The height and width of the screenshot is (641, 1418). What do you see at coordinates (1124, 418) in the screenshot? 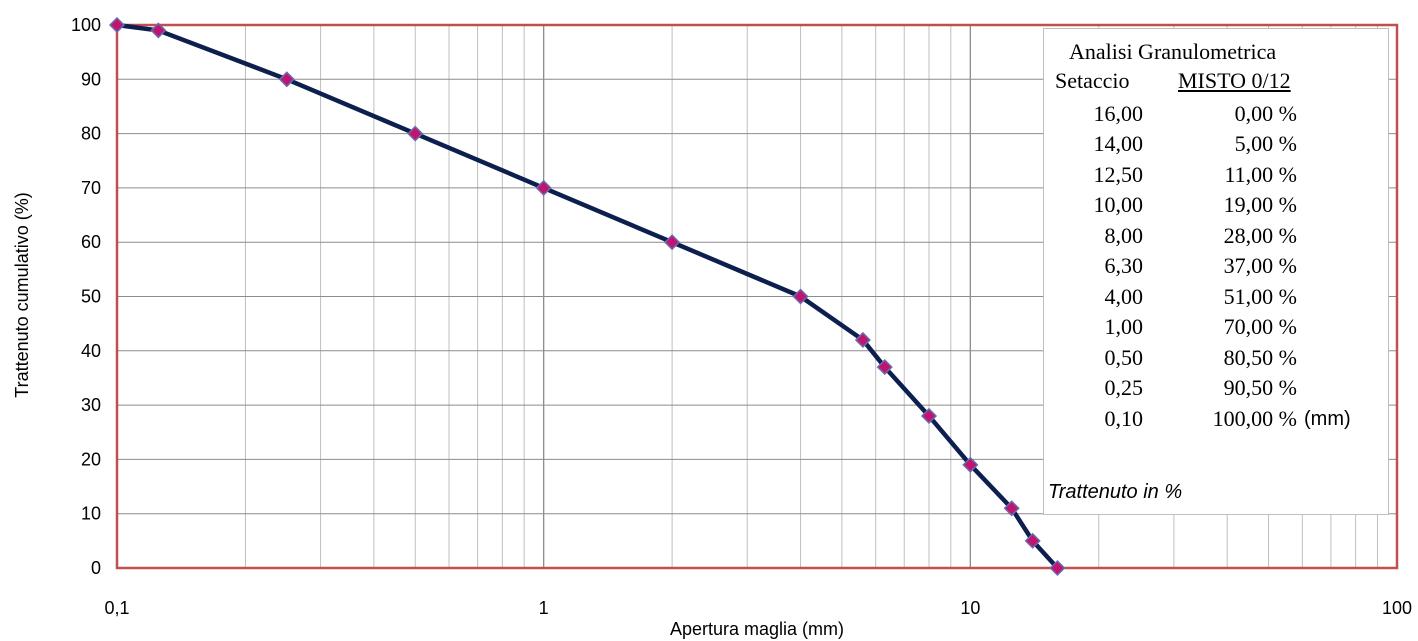
I see `sieve-size: 0,10` at bounding box center [1124, 418].